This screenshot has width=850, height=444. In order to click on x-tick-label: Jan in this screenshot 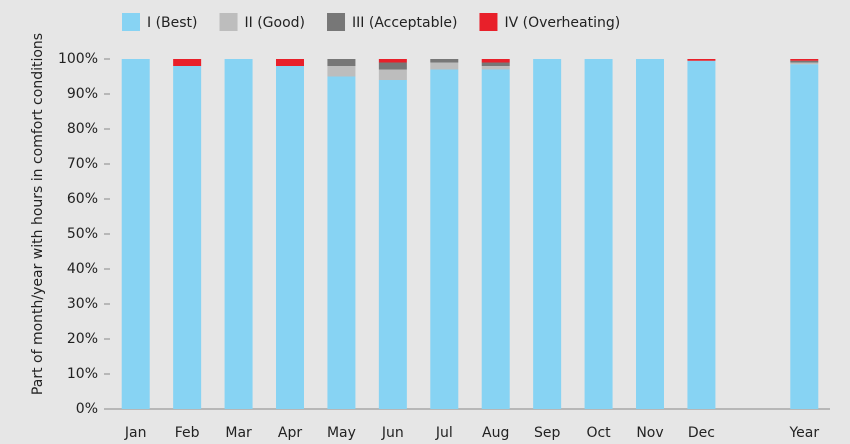, I will do `click(135, 433)`.